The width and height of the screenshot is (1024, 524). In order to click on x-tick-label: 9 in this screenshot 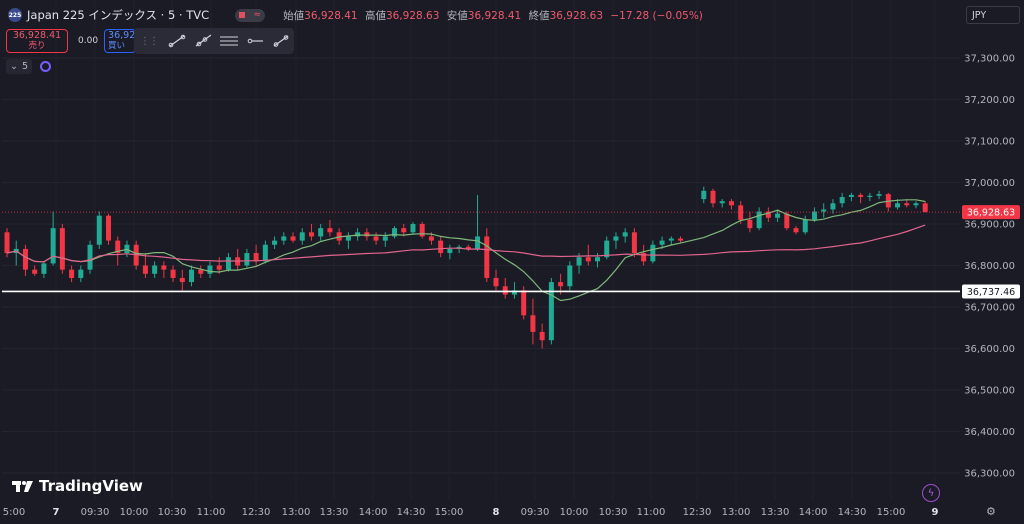, I will do `click(935, 512)`.